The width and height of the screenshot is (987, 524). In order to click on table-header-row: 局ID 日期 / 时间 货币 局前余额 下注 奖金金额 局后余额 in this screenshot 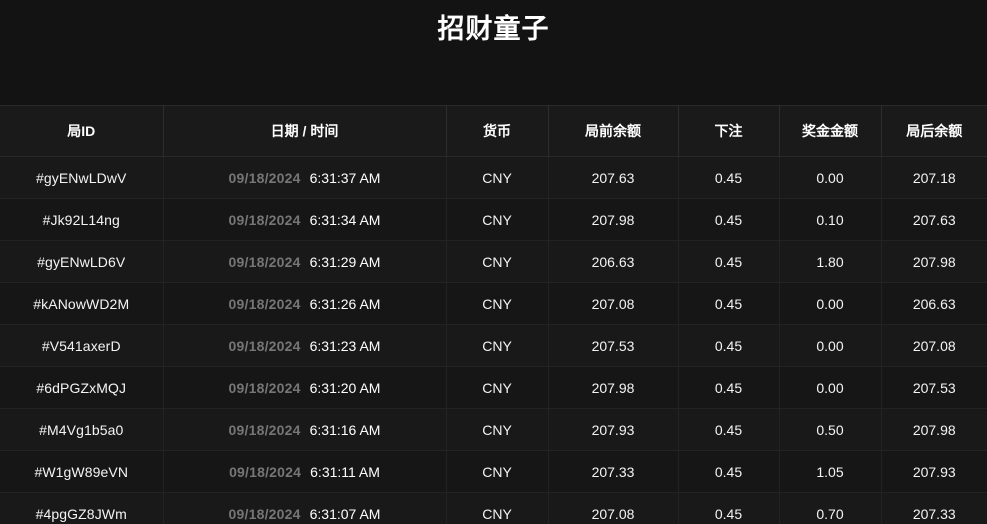, I will do `click(493, 131)`.